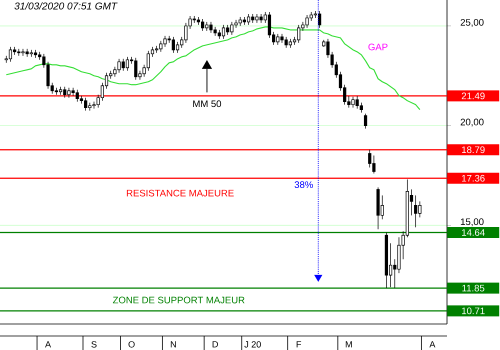 Image resolution: width=500 pixels, height=350 pixels. I want to click on x-tick-label: O, so click(131, 344).